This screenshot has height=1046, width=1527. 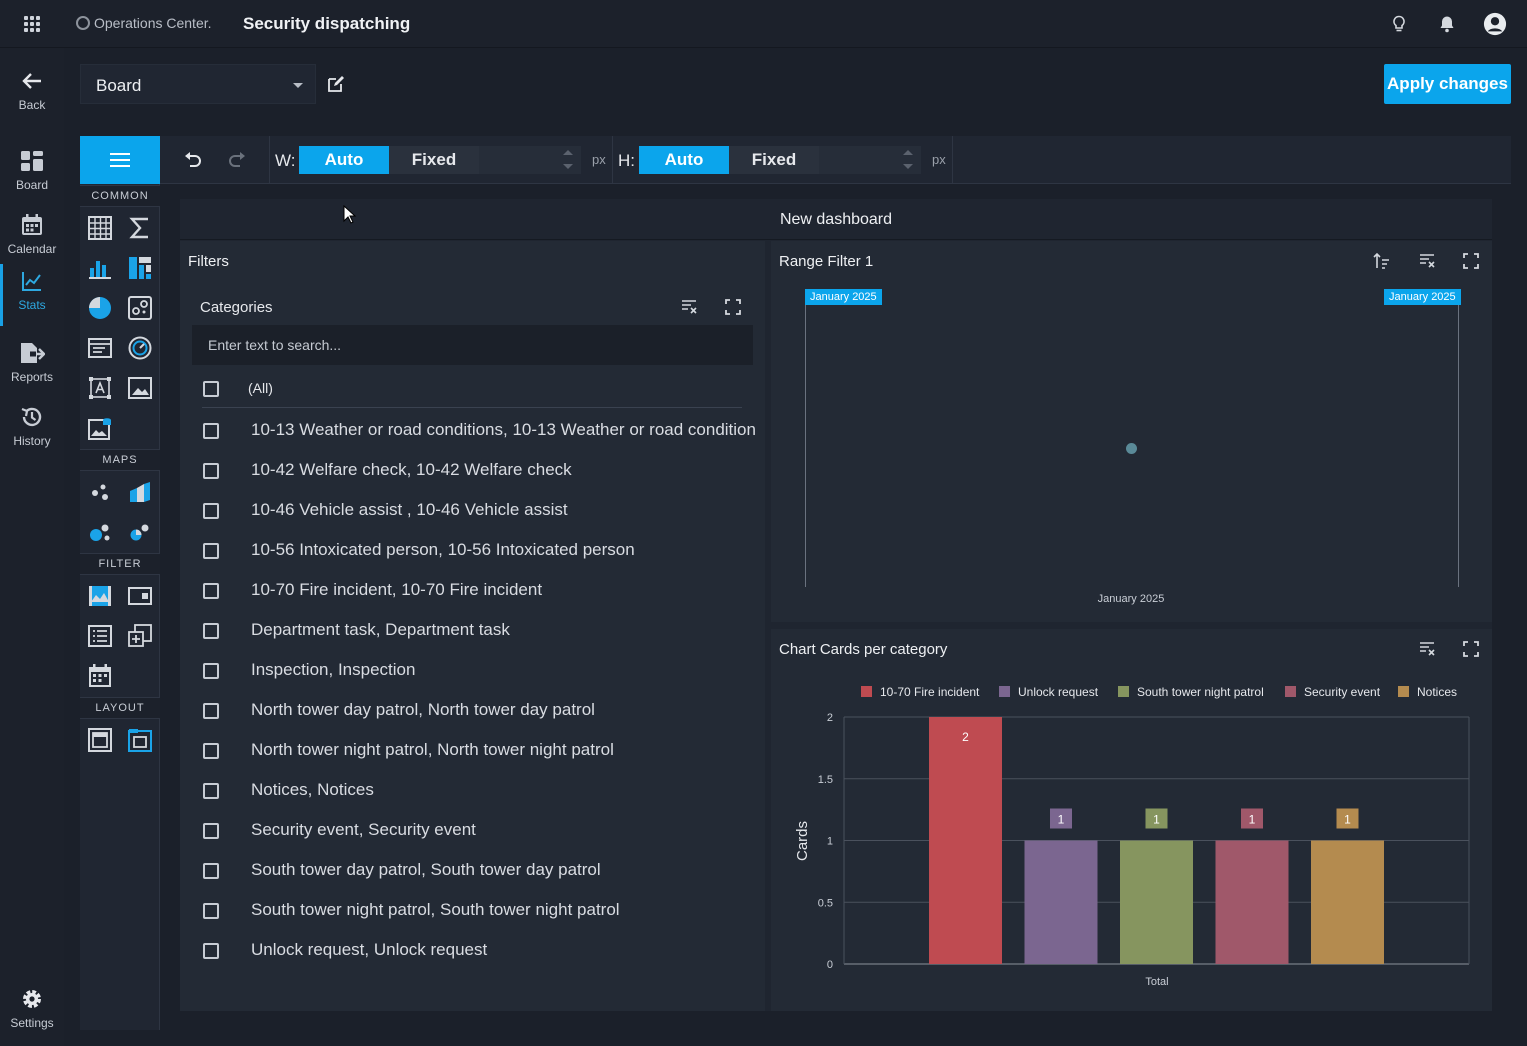 What do you see at coordinates (843, 297) in the screenshot?
I see `range-left-handle: January 2025` at bounding box center [843, 297].